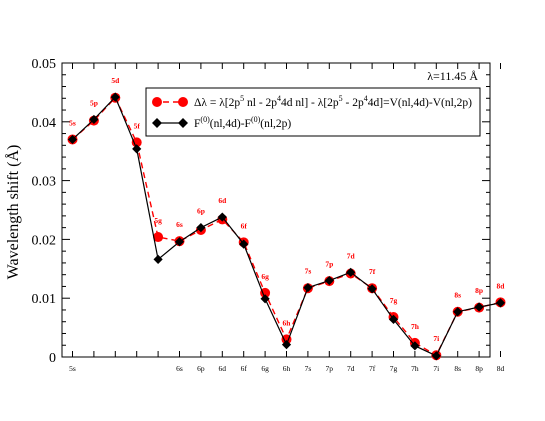 The width and height of the screenshot is (545, 421). I want to click on point-label: 7f, so click(372, 271).